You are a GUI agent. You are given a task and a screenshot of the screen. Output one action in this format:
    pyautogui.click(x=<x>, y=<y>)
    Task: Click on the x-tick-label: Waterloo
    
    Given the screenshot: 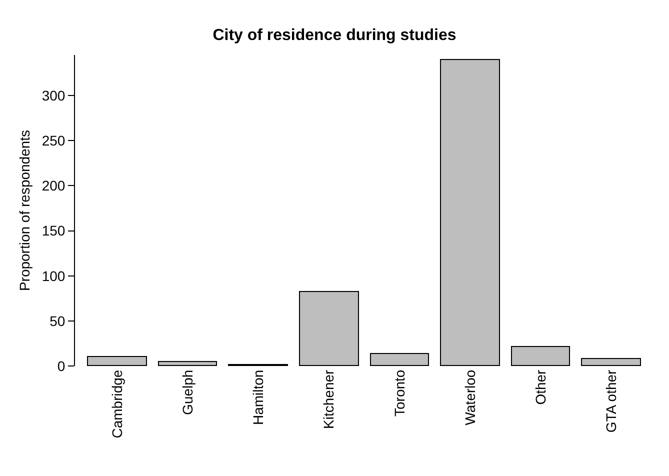 What is the action you would take?
    pyautogui.click(x=470, y=398)
    